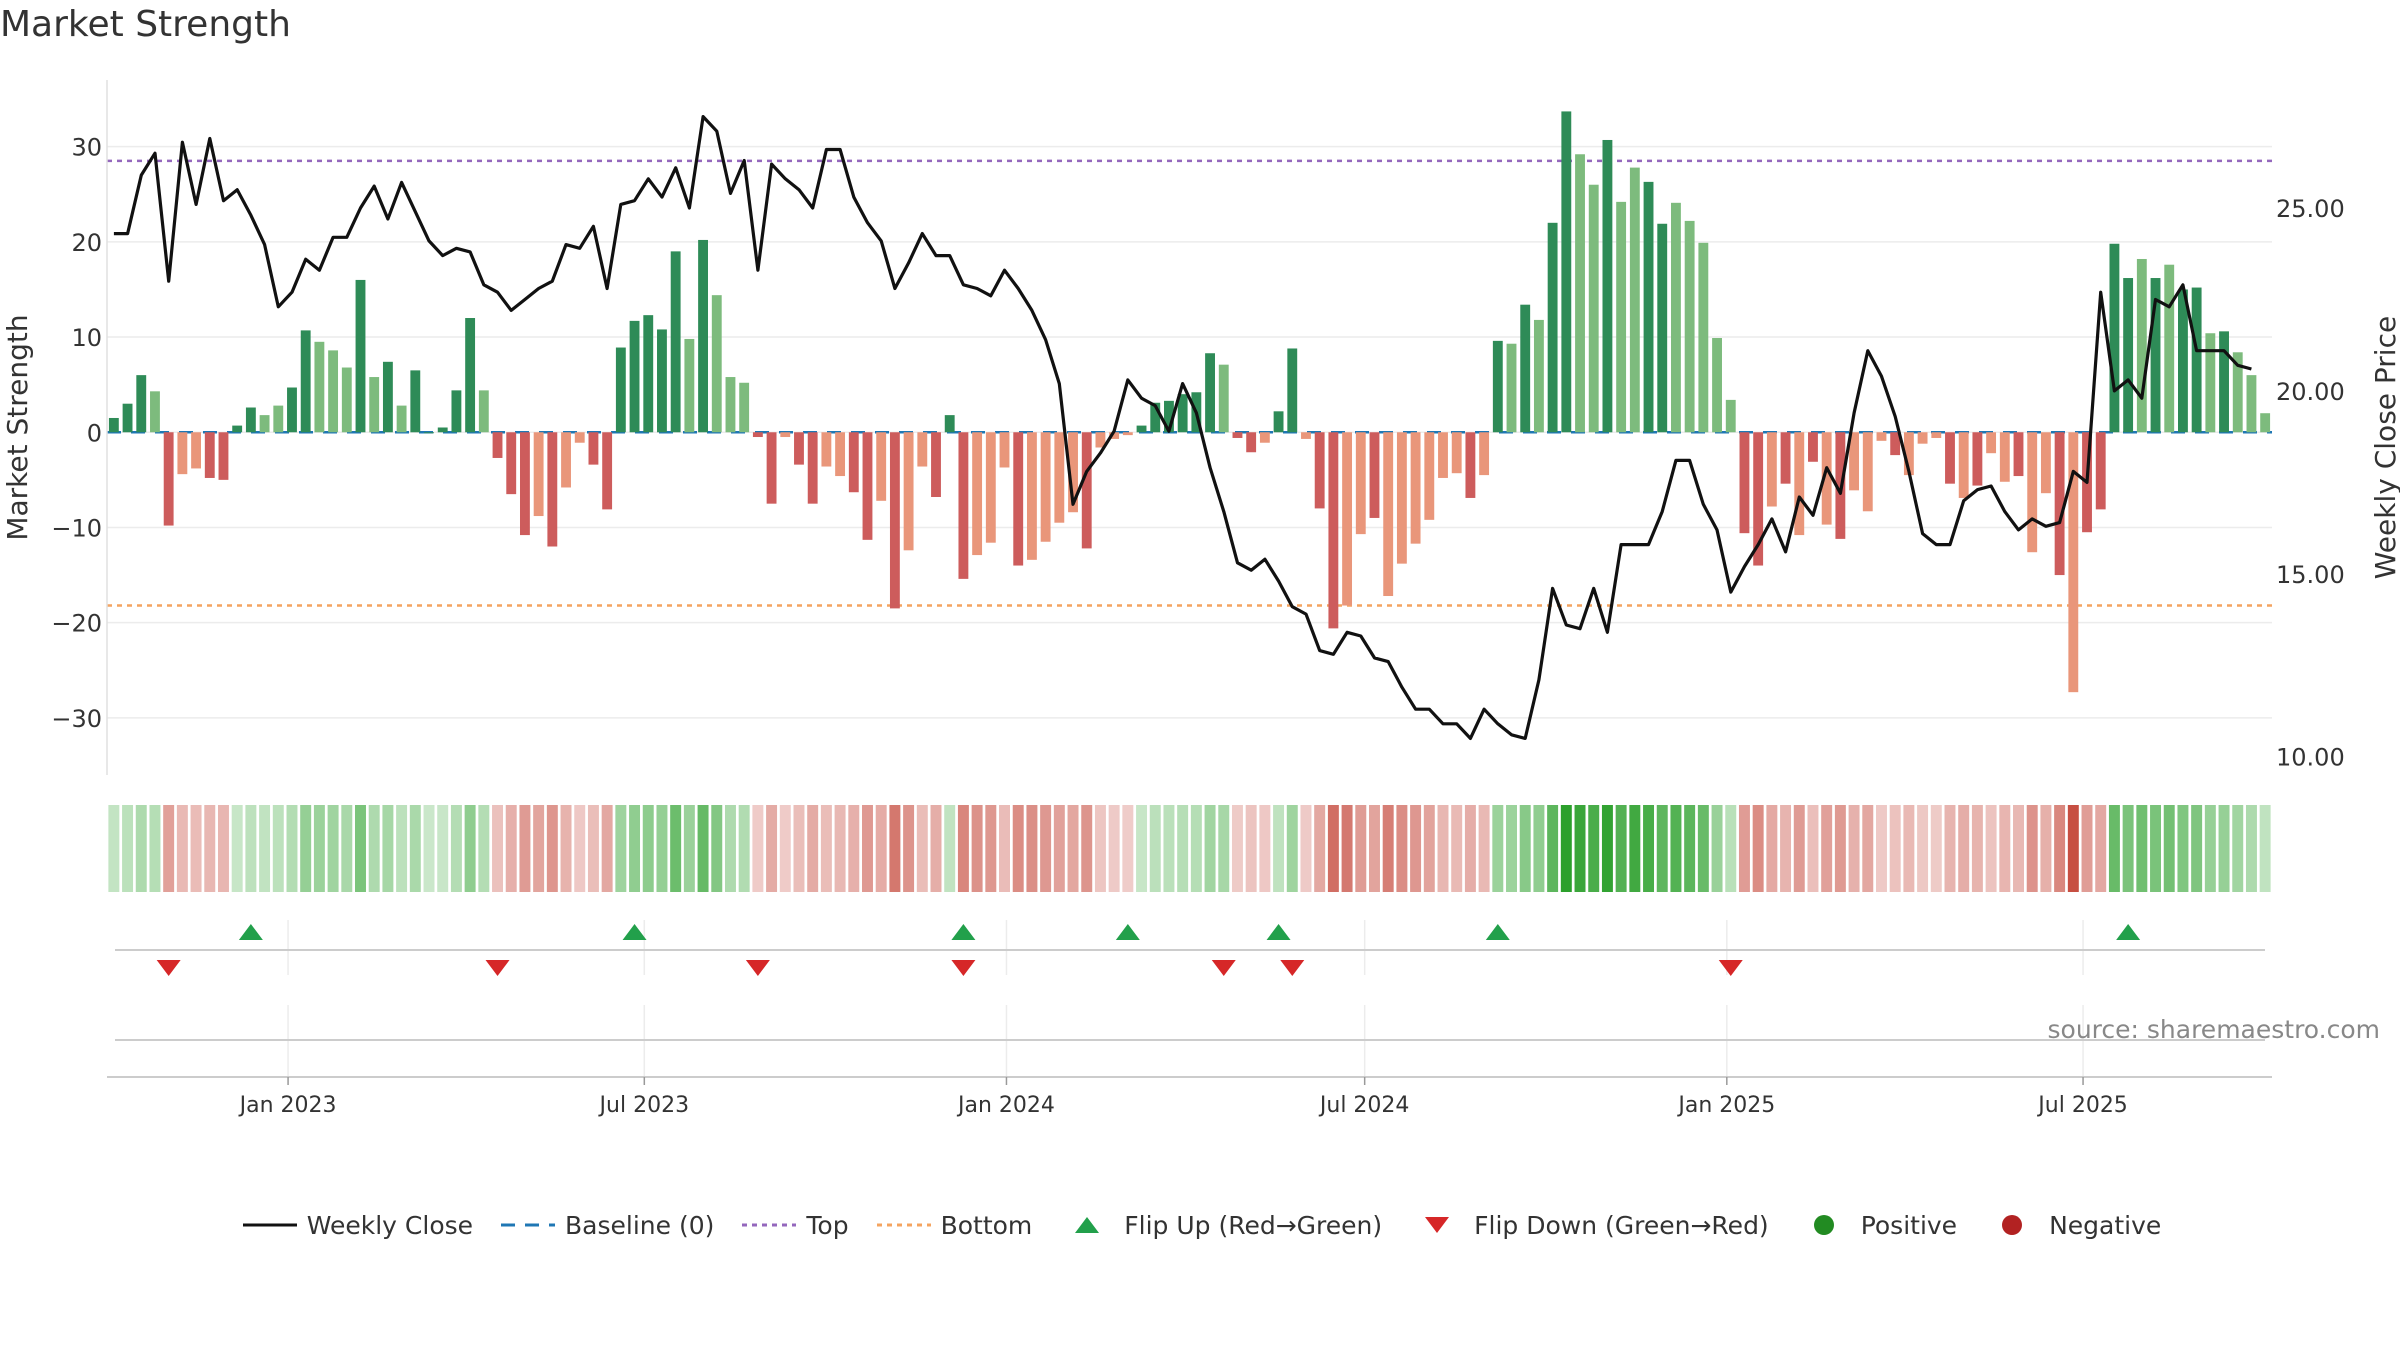  What do you see at coordinates (1087, 1225) in the screenshot?
I see `triangle-up-icon` at bounding box center [1087, 1225].